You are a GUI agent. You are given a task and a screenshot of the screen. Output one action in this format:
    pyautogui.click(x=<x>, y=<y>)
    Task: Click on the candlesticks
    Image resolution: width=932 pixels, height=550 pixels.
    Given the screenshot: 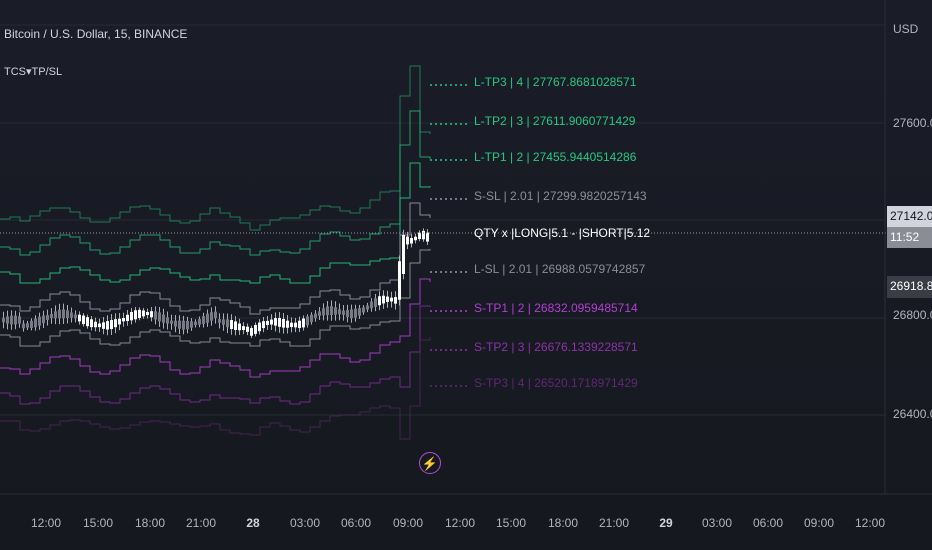 What is the action you would take?
    pyautogui.click(x=215, y=283)
    